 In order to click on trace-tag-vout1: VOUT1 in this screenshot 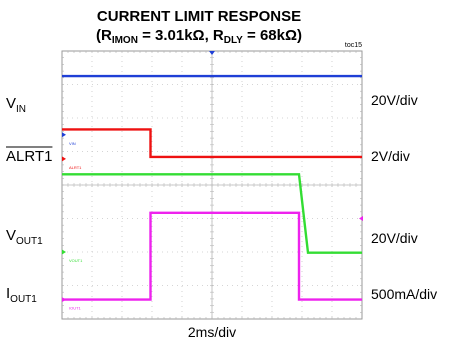, I will do `click(76, 260)`.